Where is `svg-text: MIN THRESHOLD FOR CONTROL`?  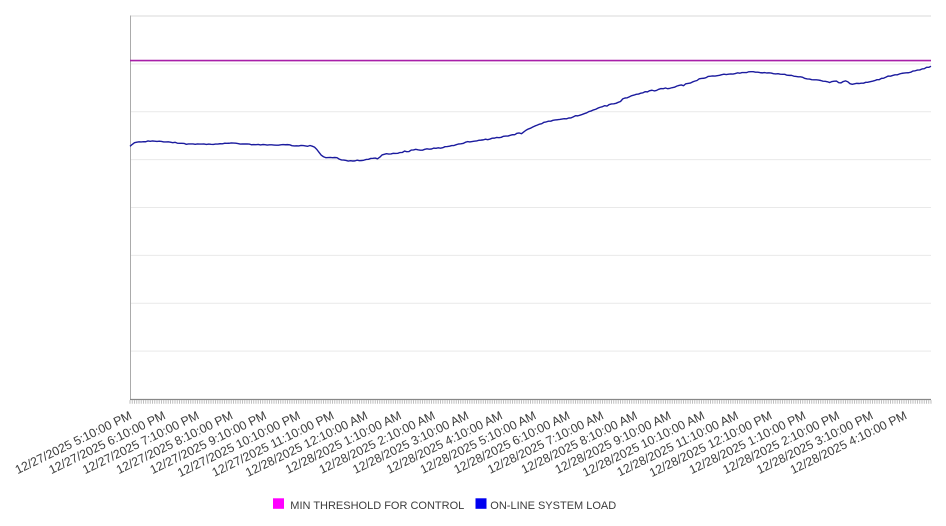 svg-text: MIN THRESHOLD FOR CONTROL is located at coordinates (377, 506).